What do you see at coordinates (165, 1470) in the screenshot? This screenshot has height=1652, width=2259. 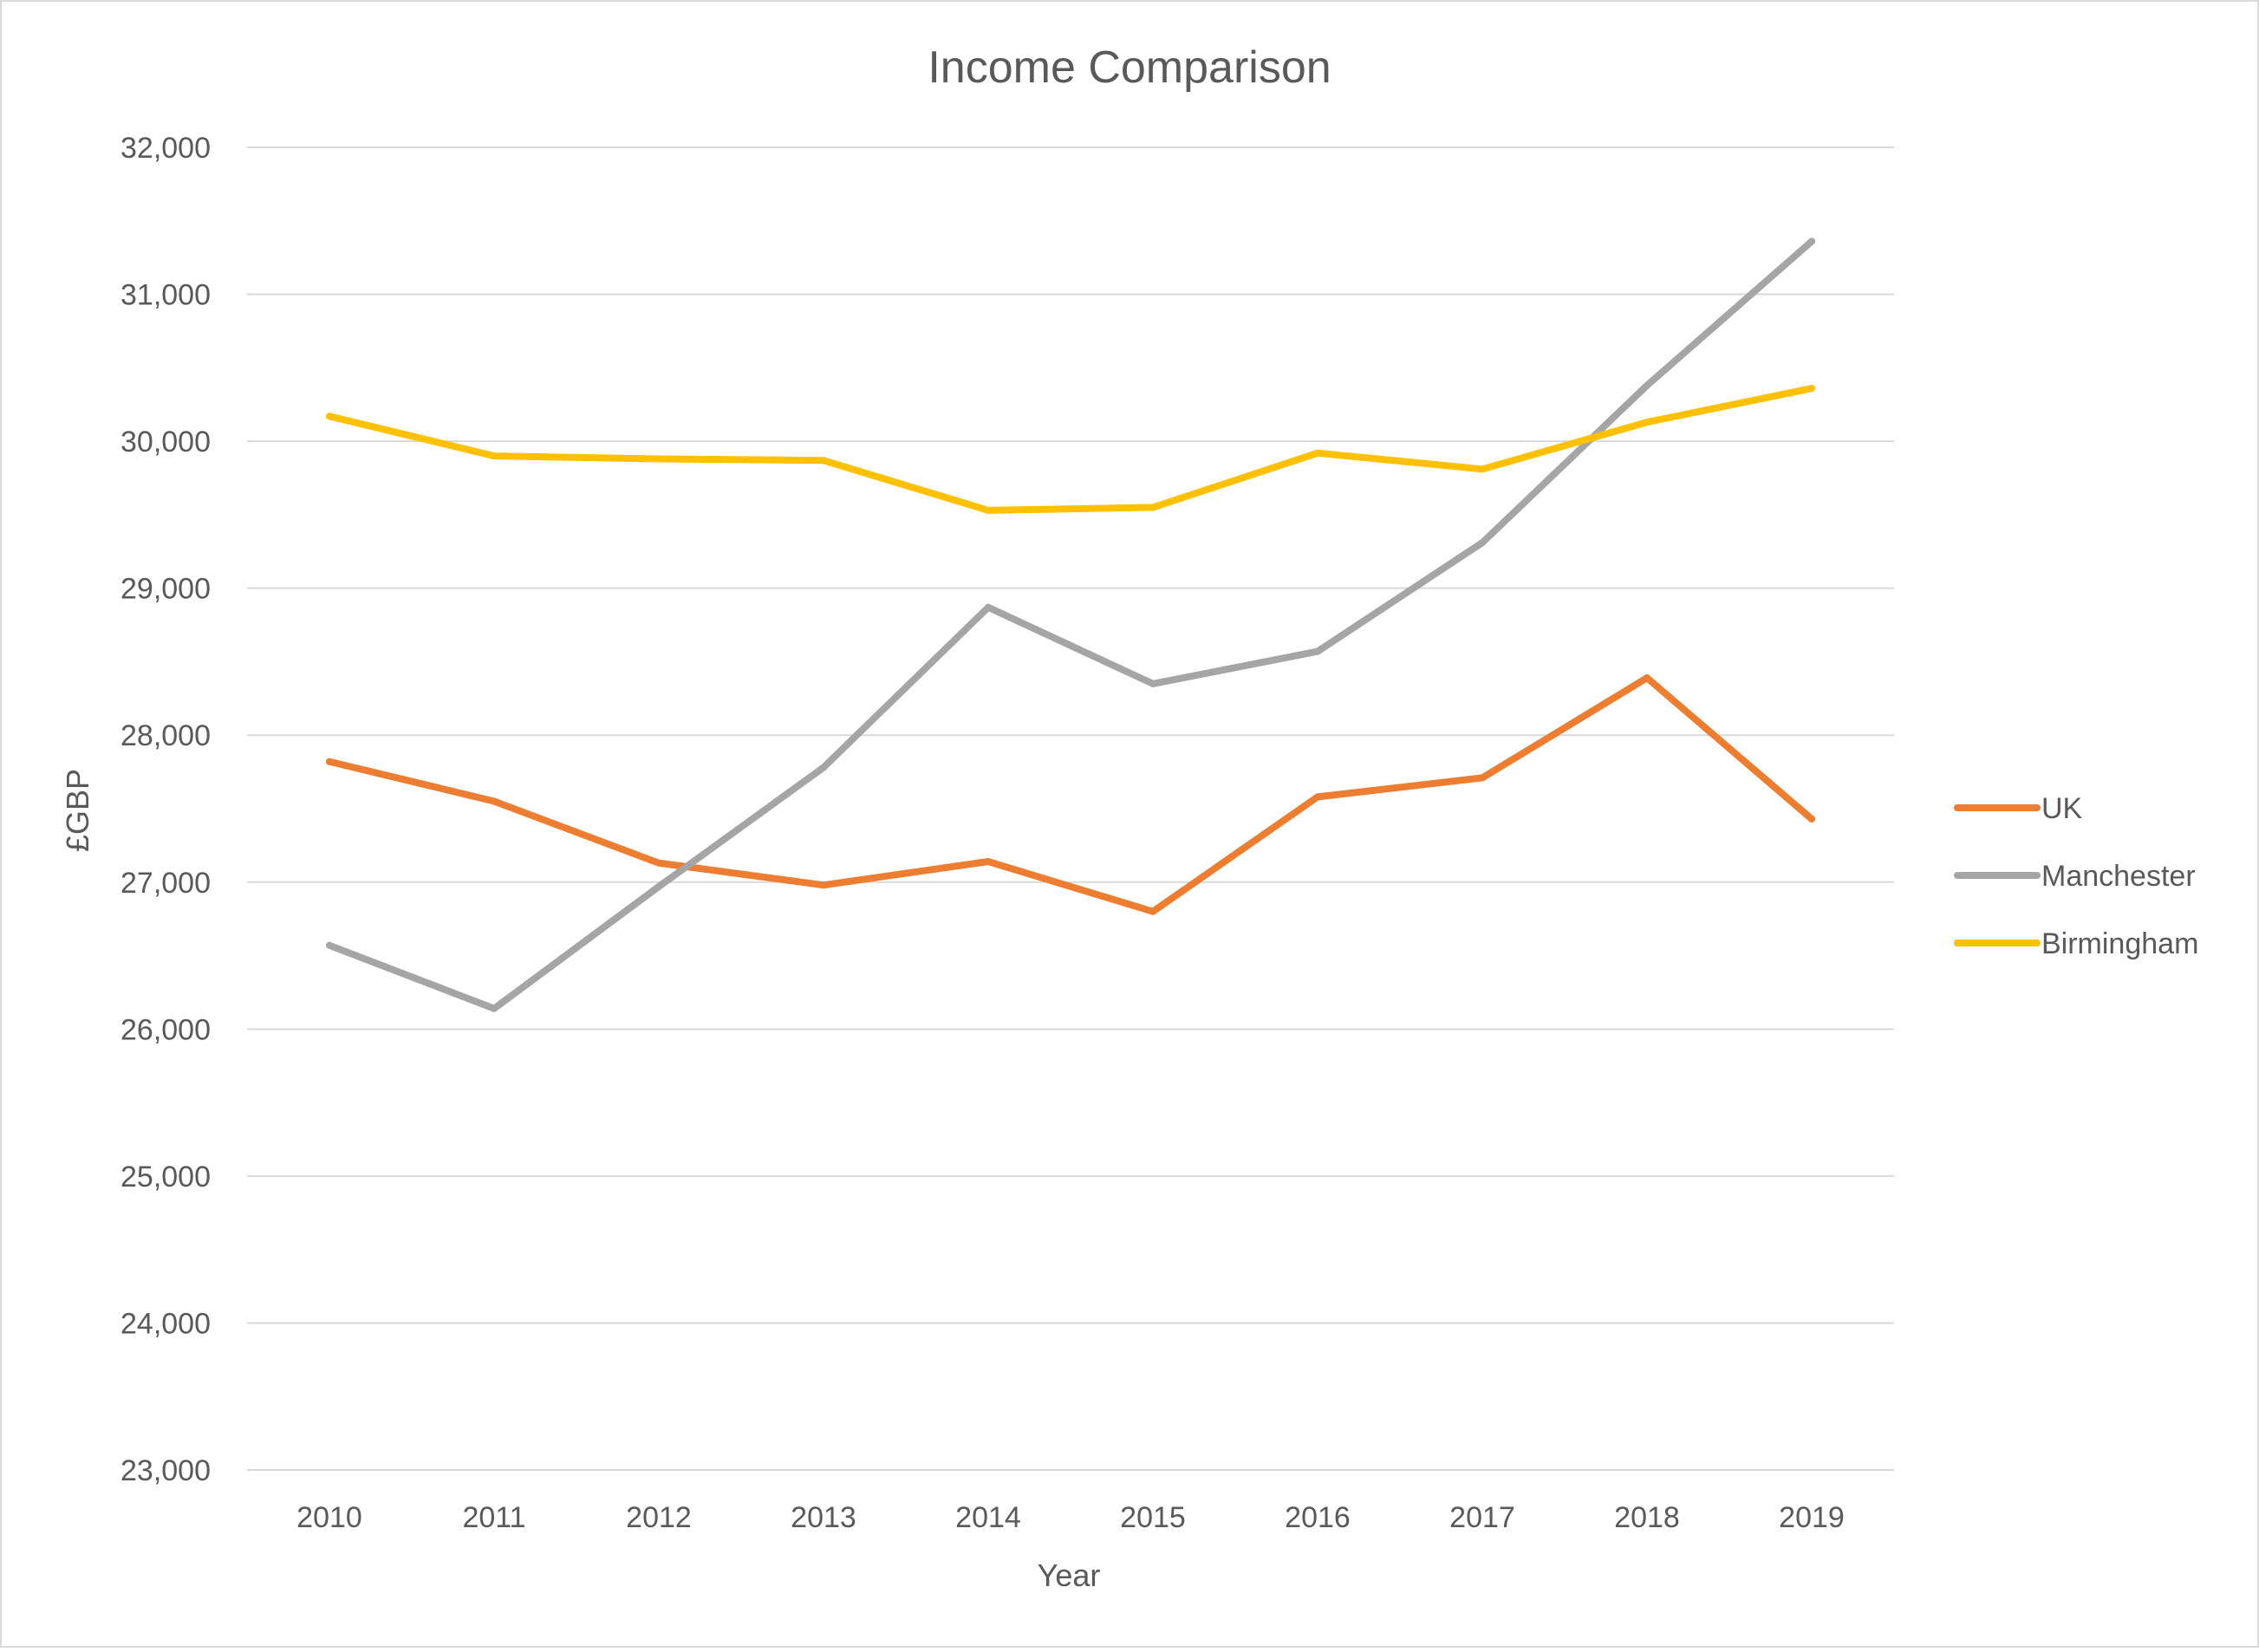 I see `y-tick-label: 23,000` at bounding box center [165, 1470].